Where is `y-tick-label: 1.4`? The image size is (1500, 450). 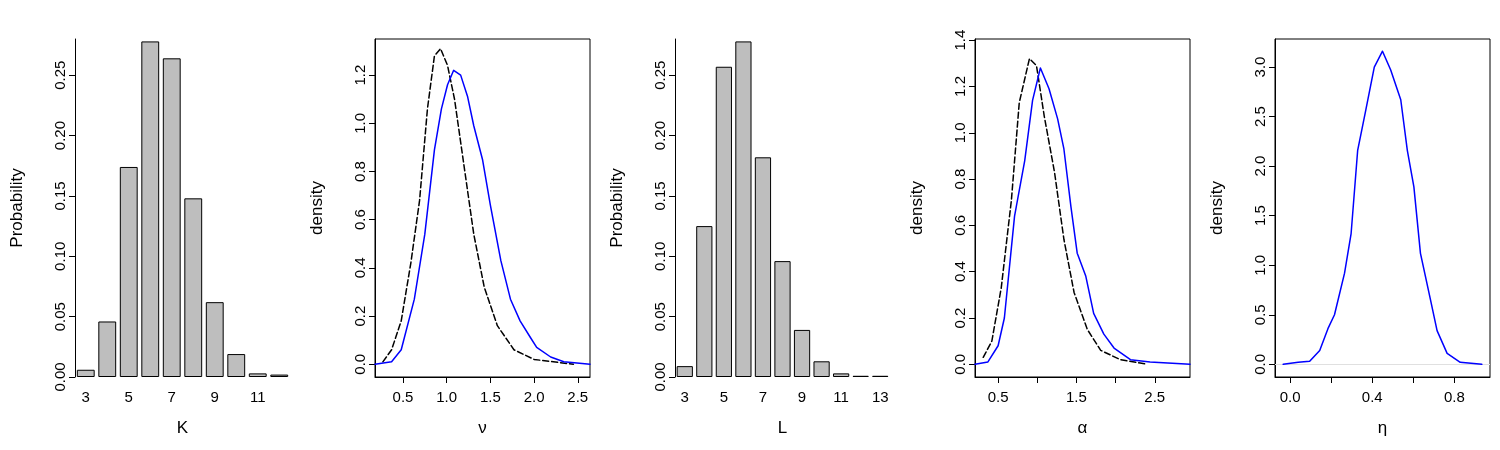
y-tick-label: 1.4 is located at coordinates (959, 40).